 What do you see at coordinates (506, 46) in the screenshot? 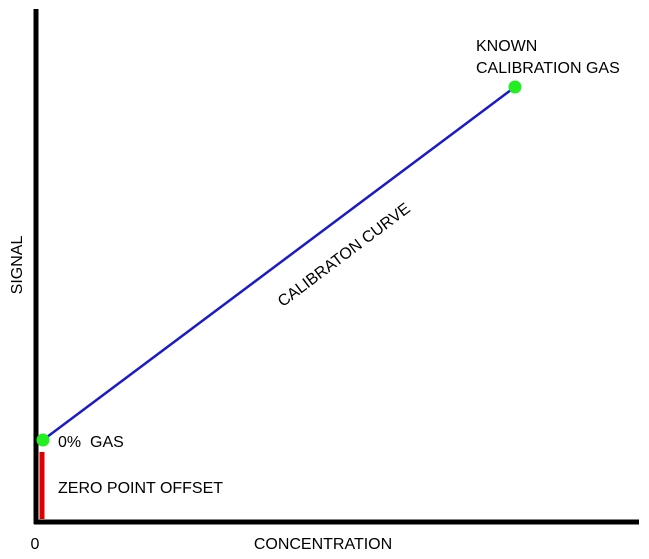
I see `point-label: KNOWN` at bounding box center [506, 46].